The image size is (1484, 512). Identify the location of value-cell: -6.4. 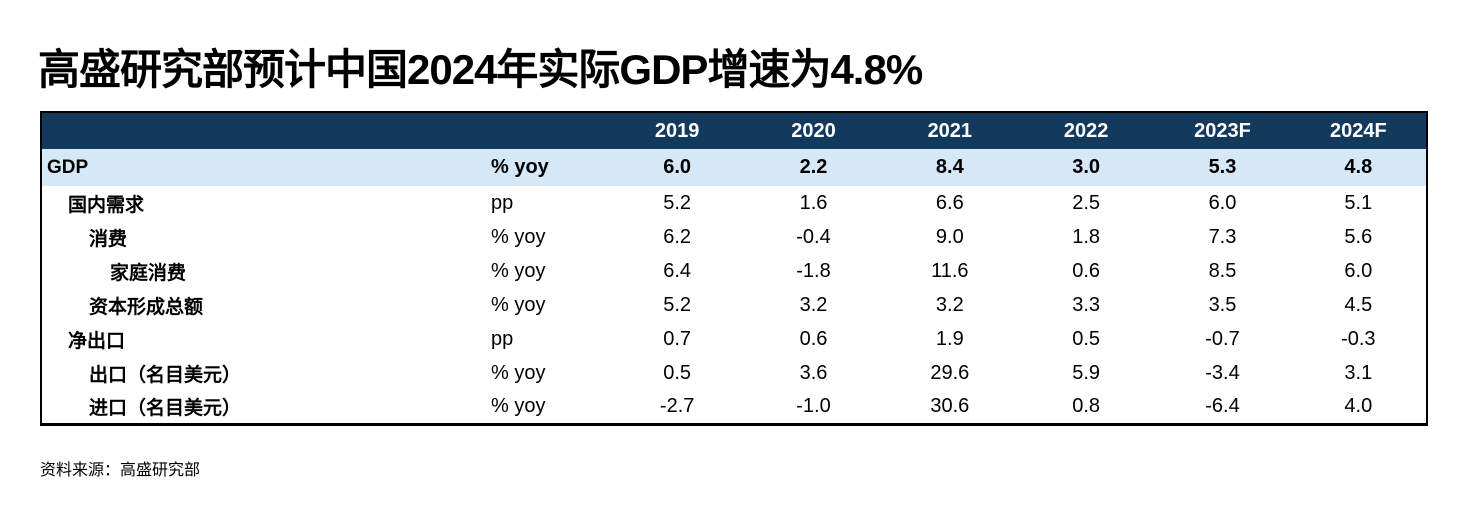
(1222, 405).